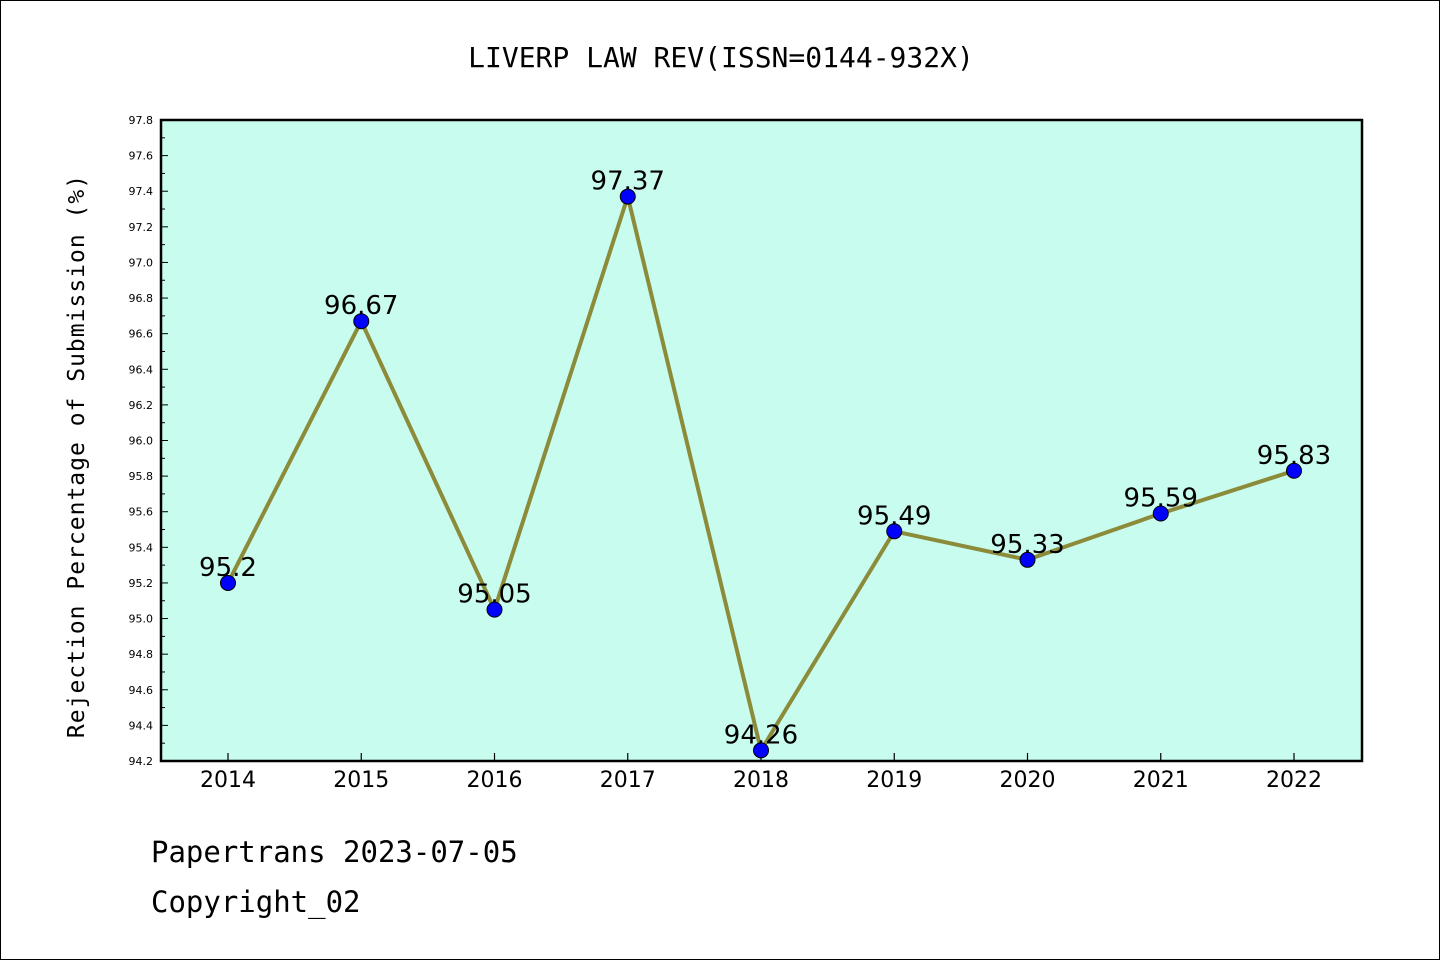 The image size is (1440, 960). Describe the element at coordinates (141, 298) in the screenshot. I see `y-tick-label: 96.8` at that location.